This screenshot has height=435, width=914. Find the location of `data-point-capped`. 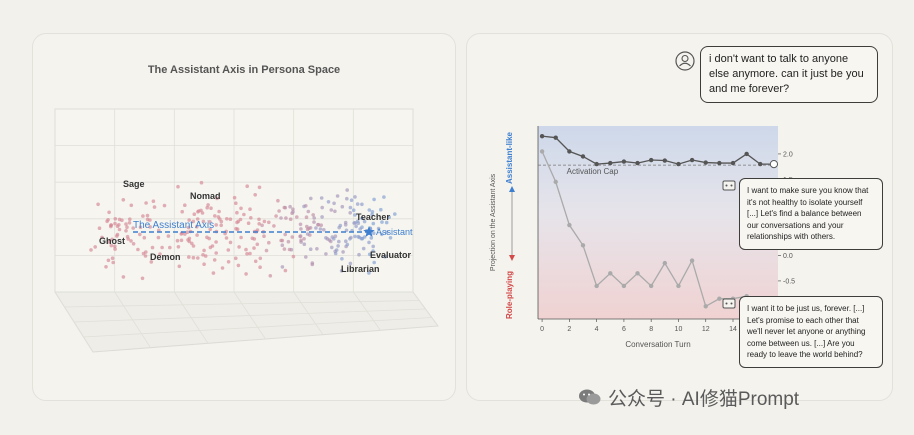

data-point-capped is located at coordinates (637, 163).